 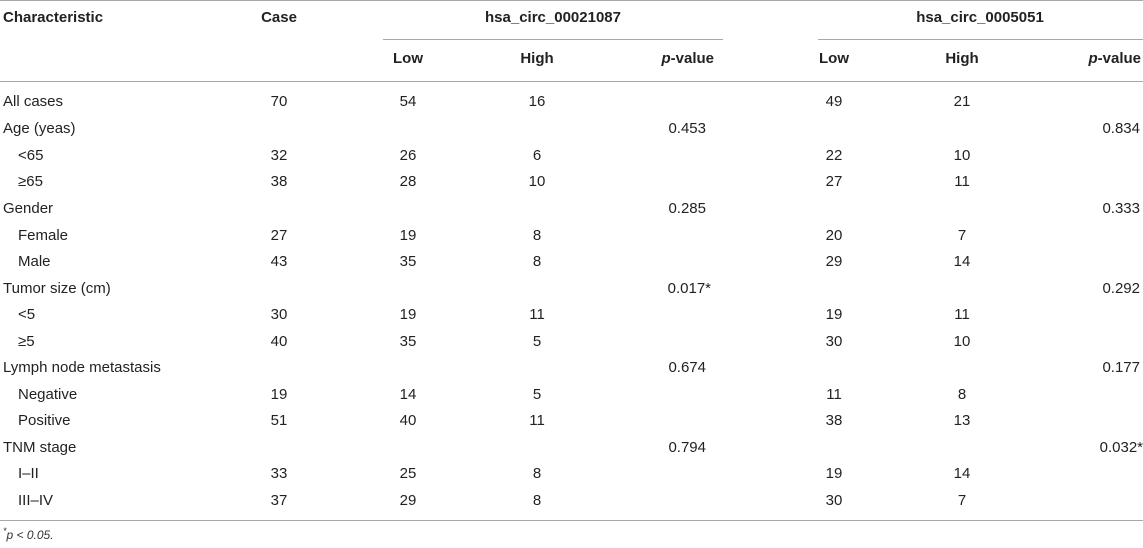 I want to click on cell-gene2-high: 8, so click(x=962, y=394).